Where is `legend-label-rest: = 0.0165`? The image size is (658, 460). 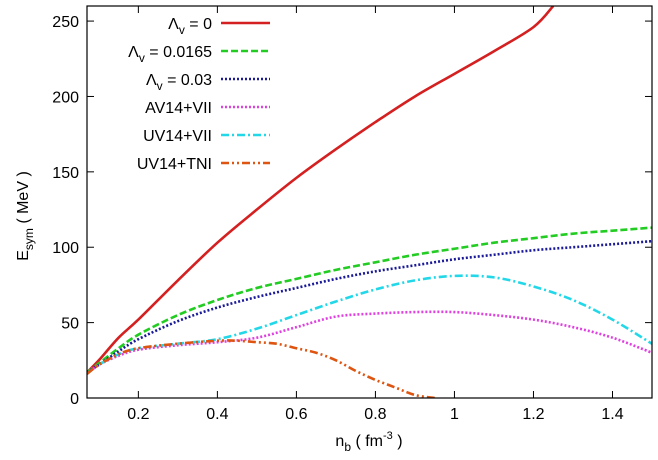
legend-label-rest: = 0.0165 is located at coordinates (178, 52).